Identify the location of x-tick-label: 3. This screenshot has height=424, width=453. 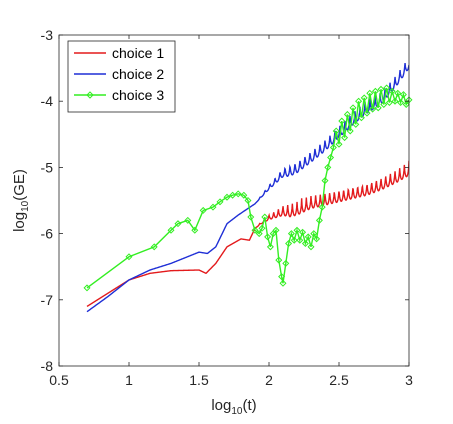
(409, 380).